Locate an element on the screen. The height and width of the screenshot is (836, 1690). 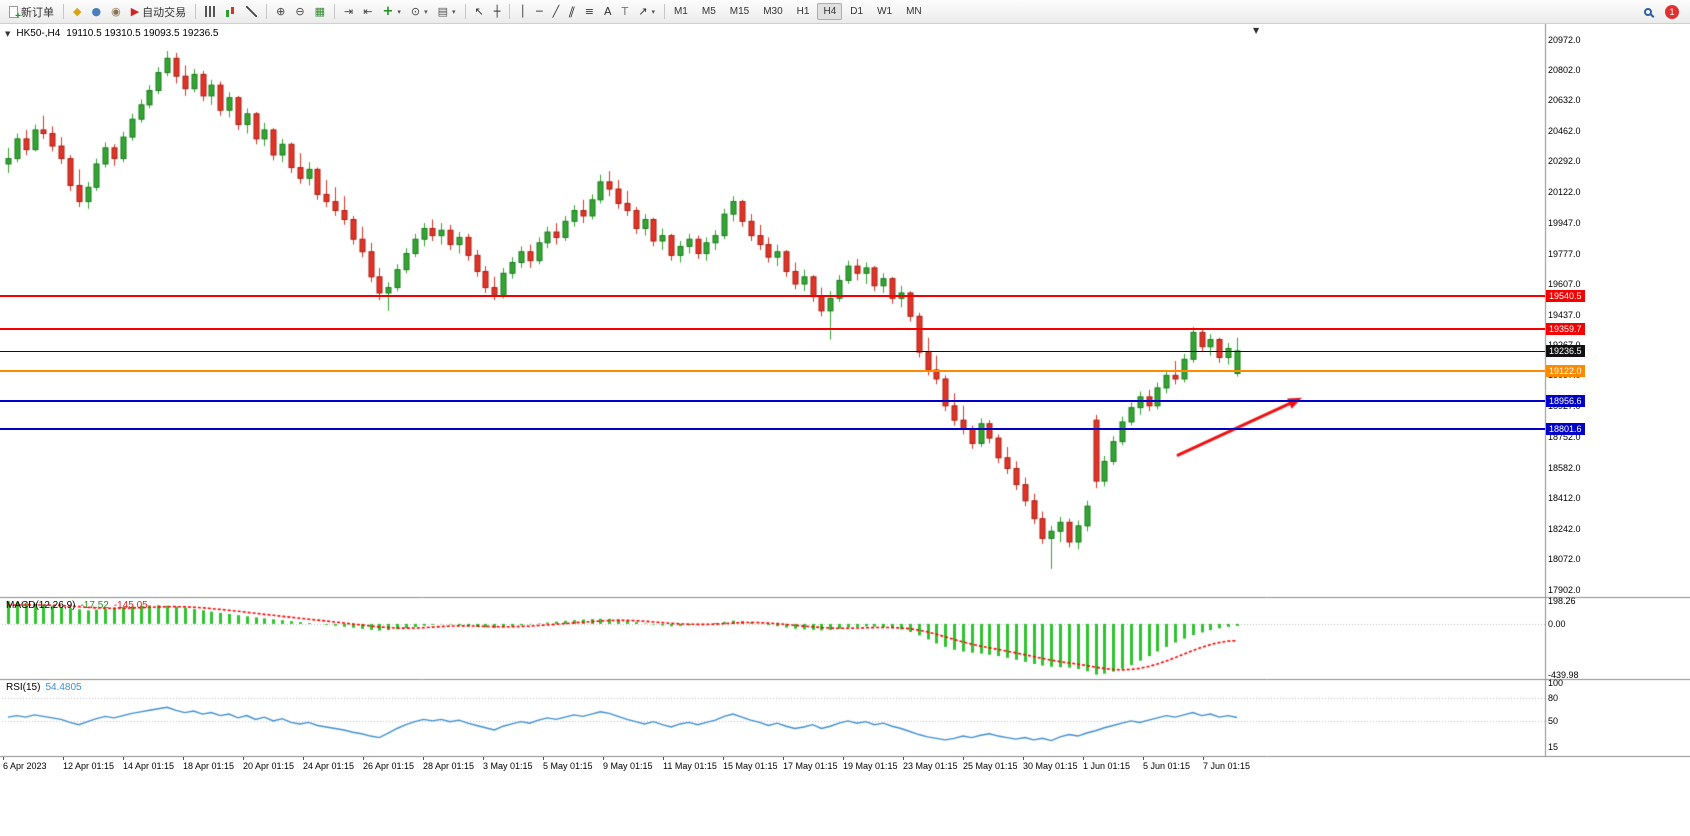
zoom-out-button: ⊖ is located at coordinates (299, 12).